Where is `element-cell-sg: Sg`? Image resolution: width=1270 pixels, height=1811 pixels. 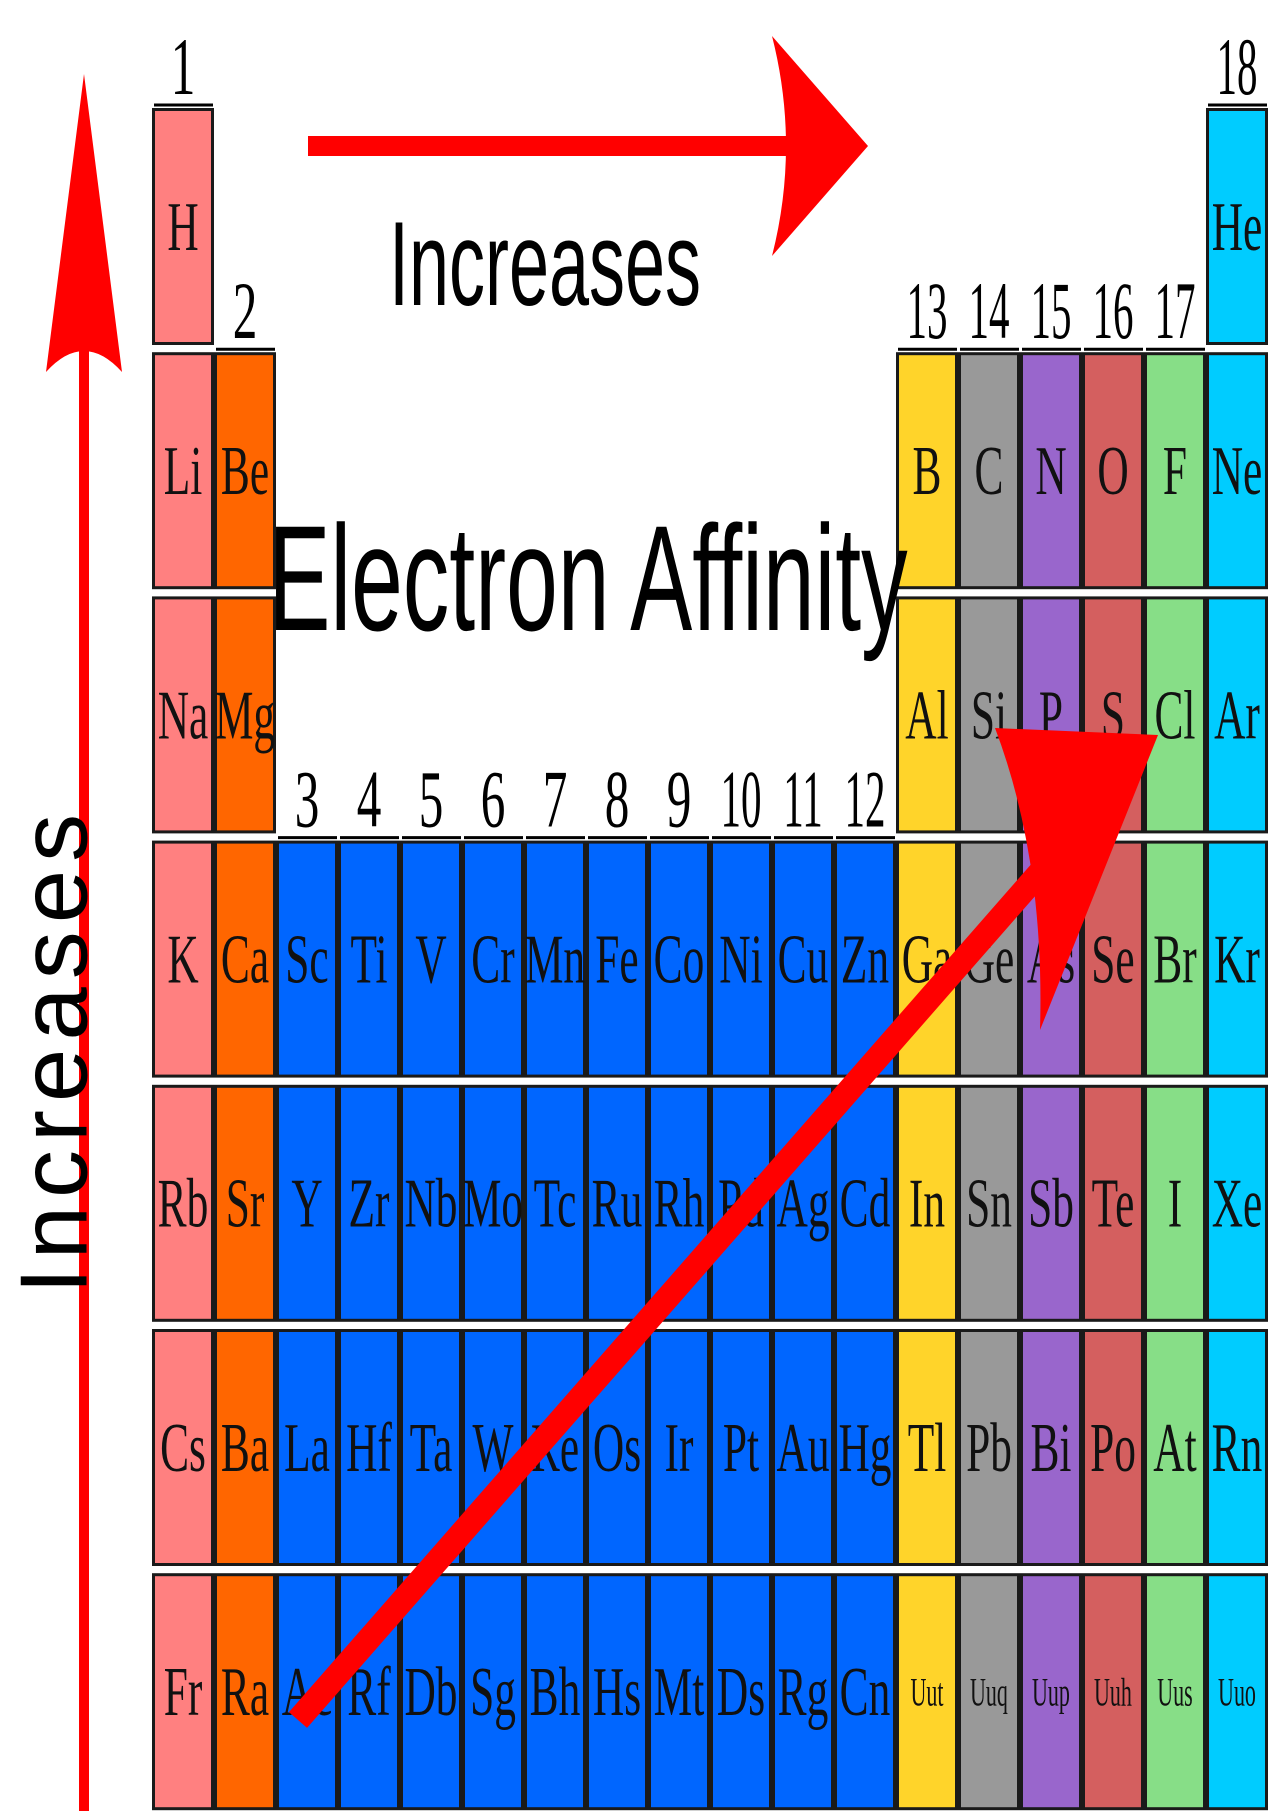
element-cell-sg: Sg is located at coordinates (493, 1692).